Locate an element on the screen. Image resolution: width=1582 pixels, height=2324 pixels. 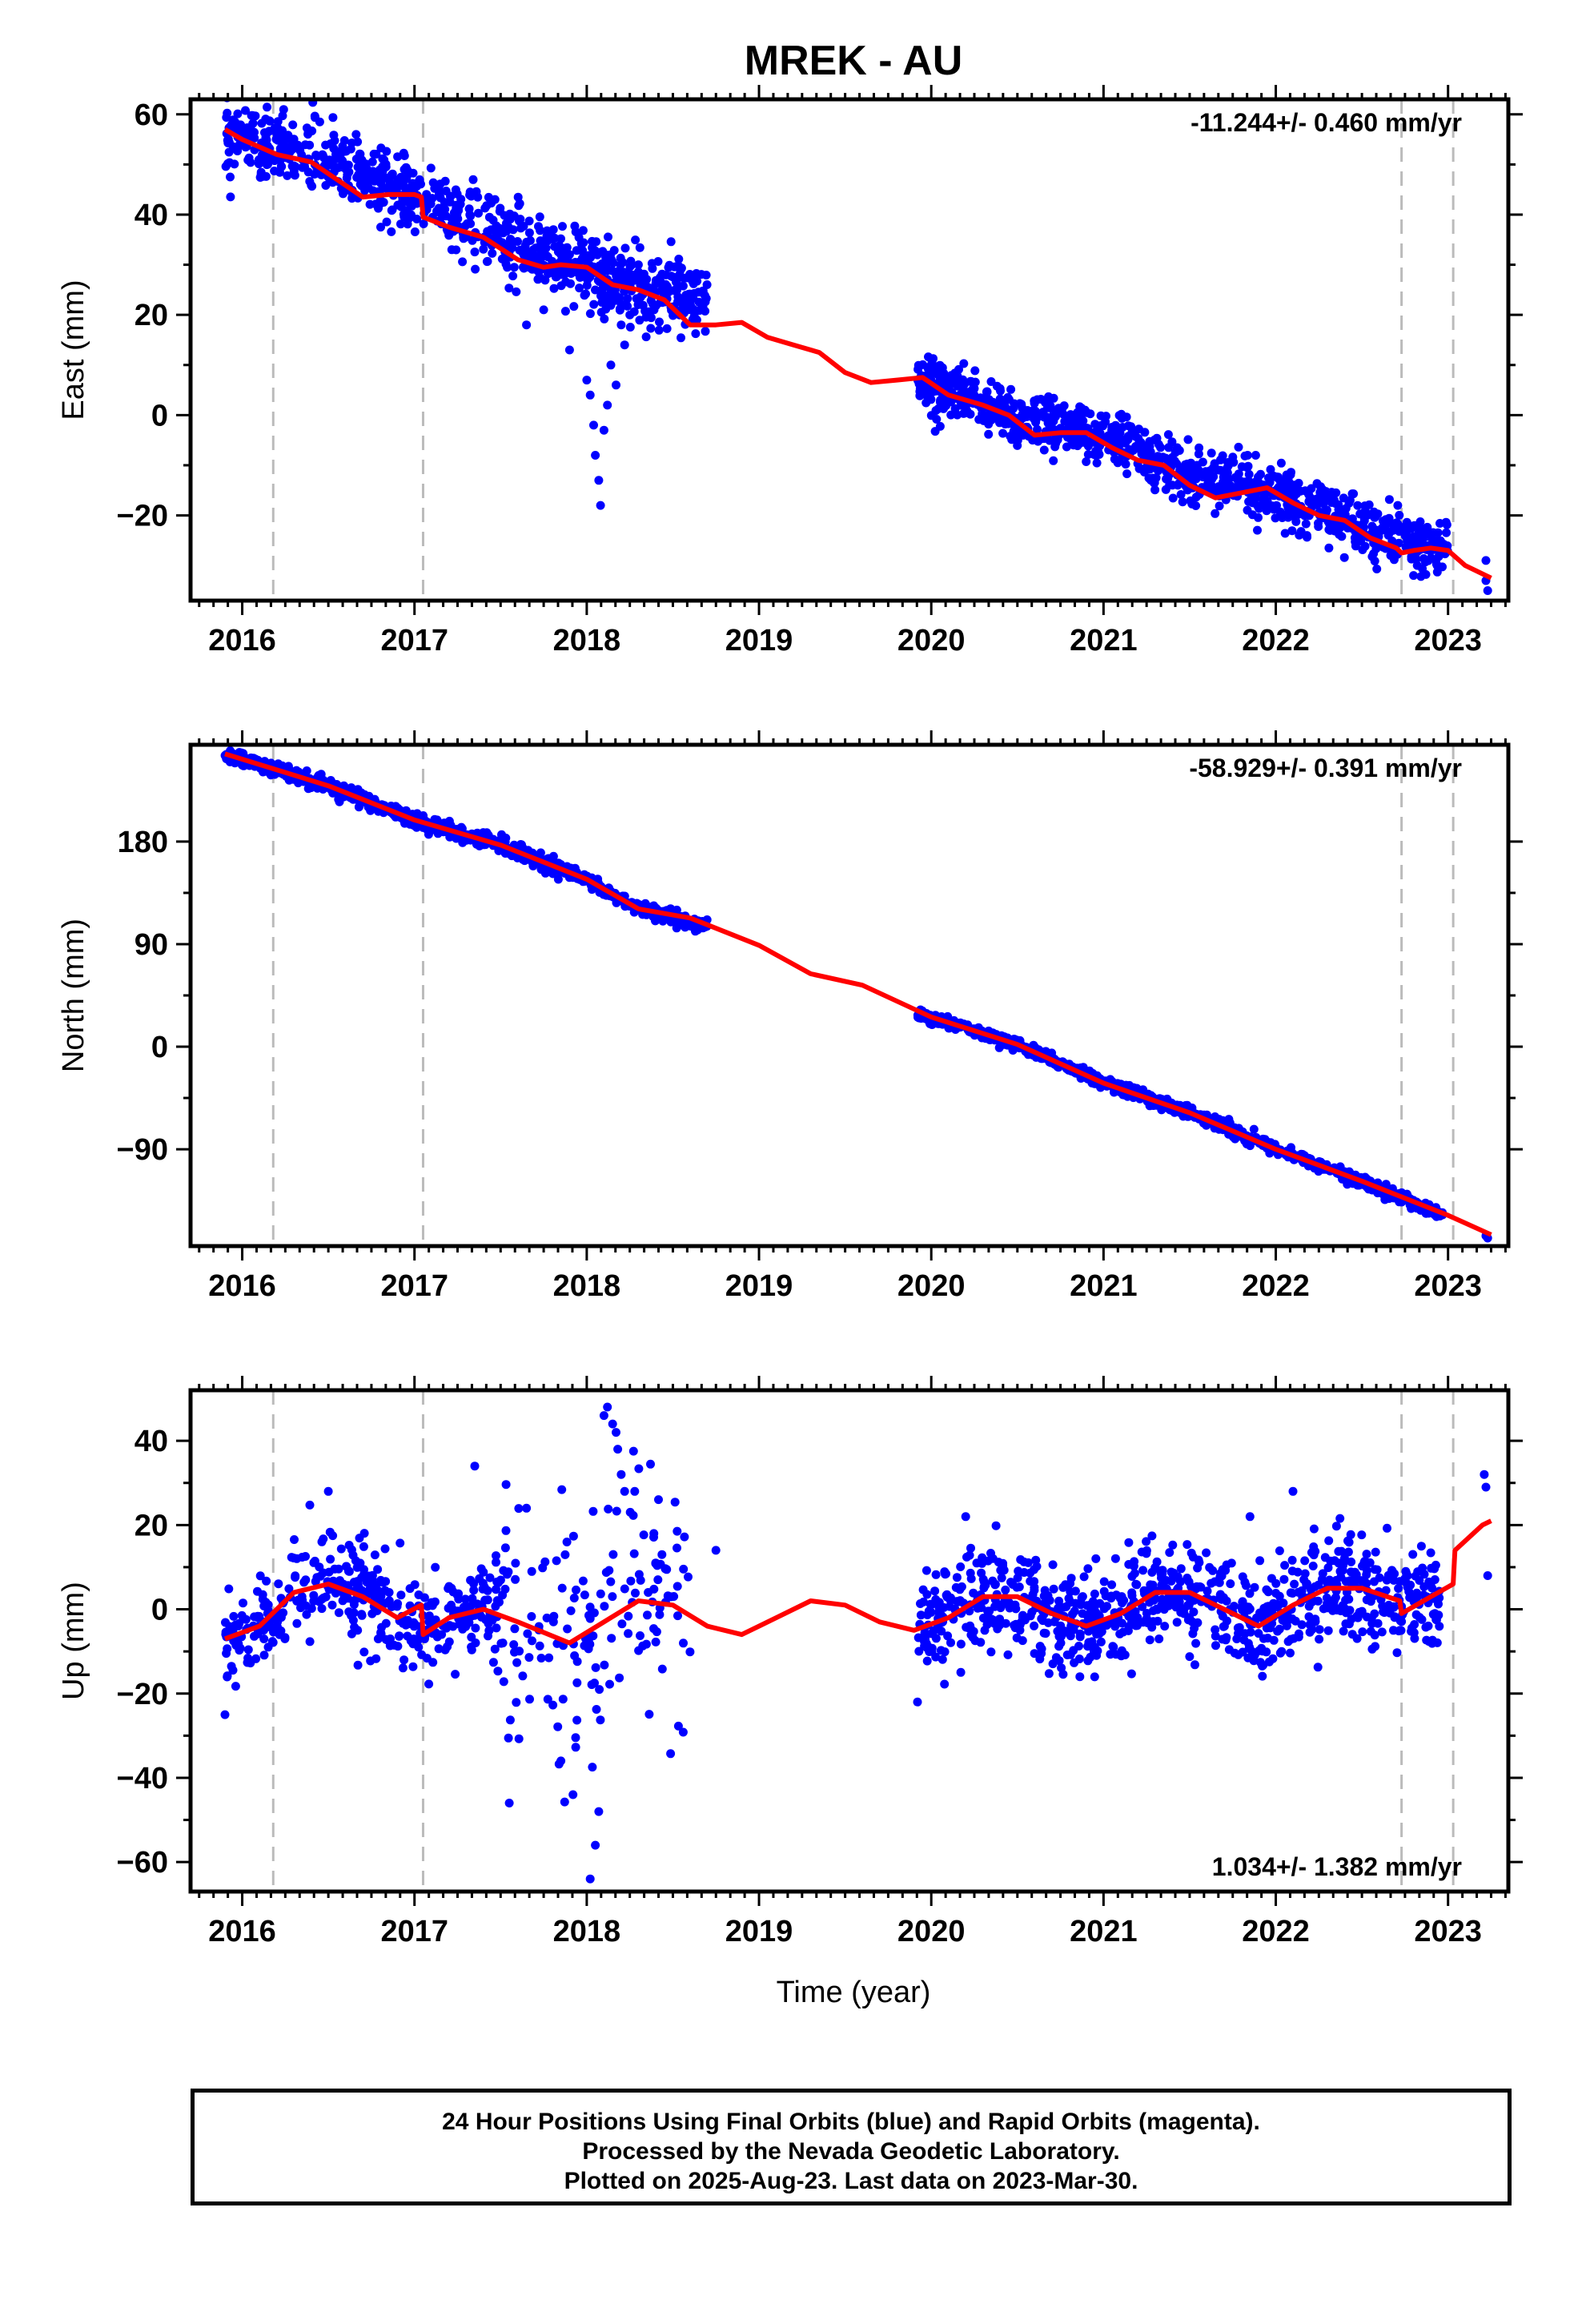
x-tick-label: 2016 is located at coordinates (242, 640).